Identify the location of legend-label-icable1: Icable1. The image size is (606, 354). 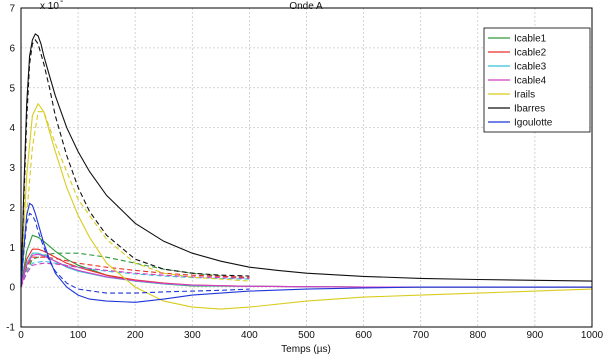
(530, 39).